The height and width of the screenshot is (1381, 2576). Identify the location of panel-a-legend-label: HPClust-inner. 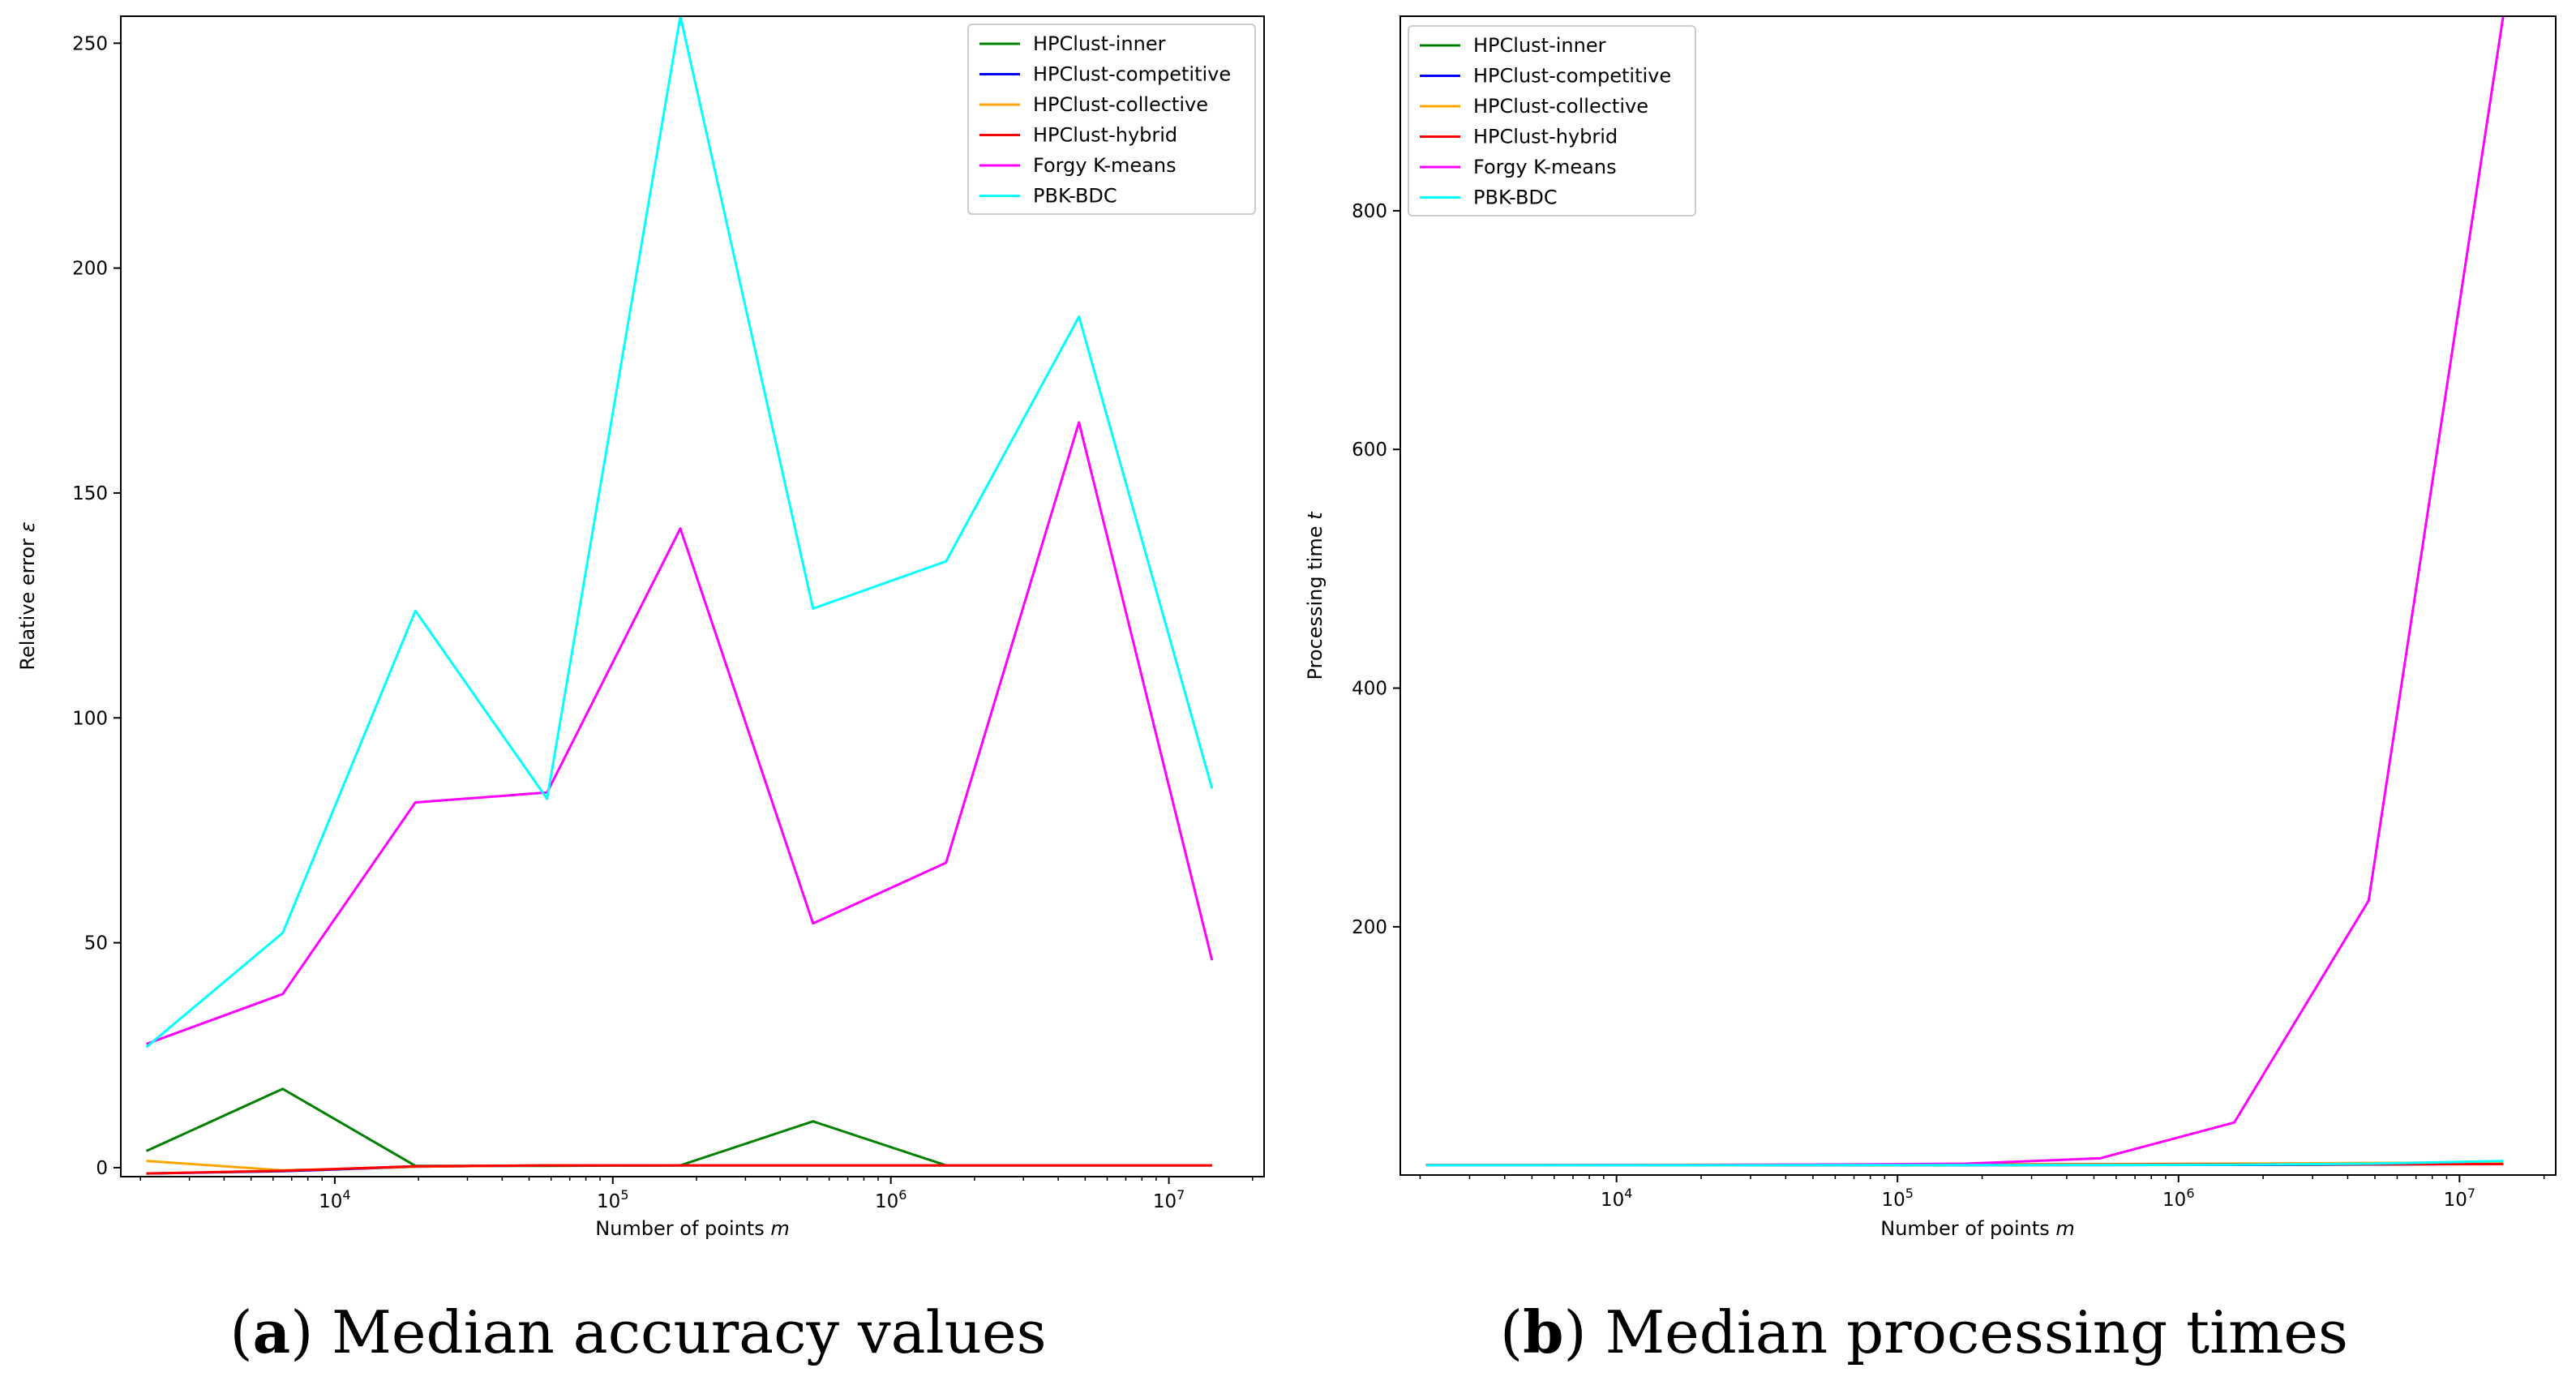
(1099, 43).